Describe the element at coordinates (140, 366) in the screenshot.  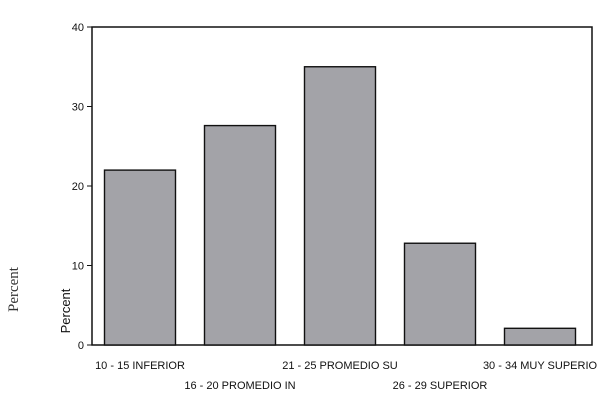
I see `category-label: 10 - 15 INFERIOR` at that location.